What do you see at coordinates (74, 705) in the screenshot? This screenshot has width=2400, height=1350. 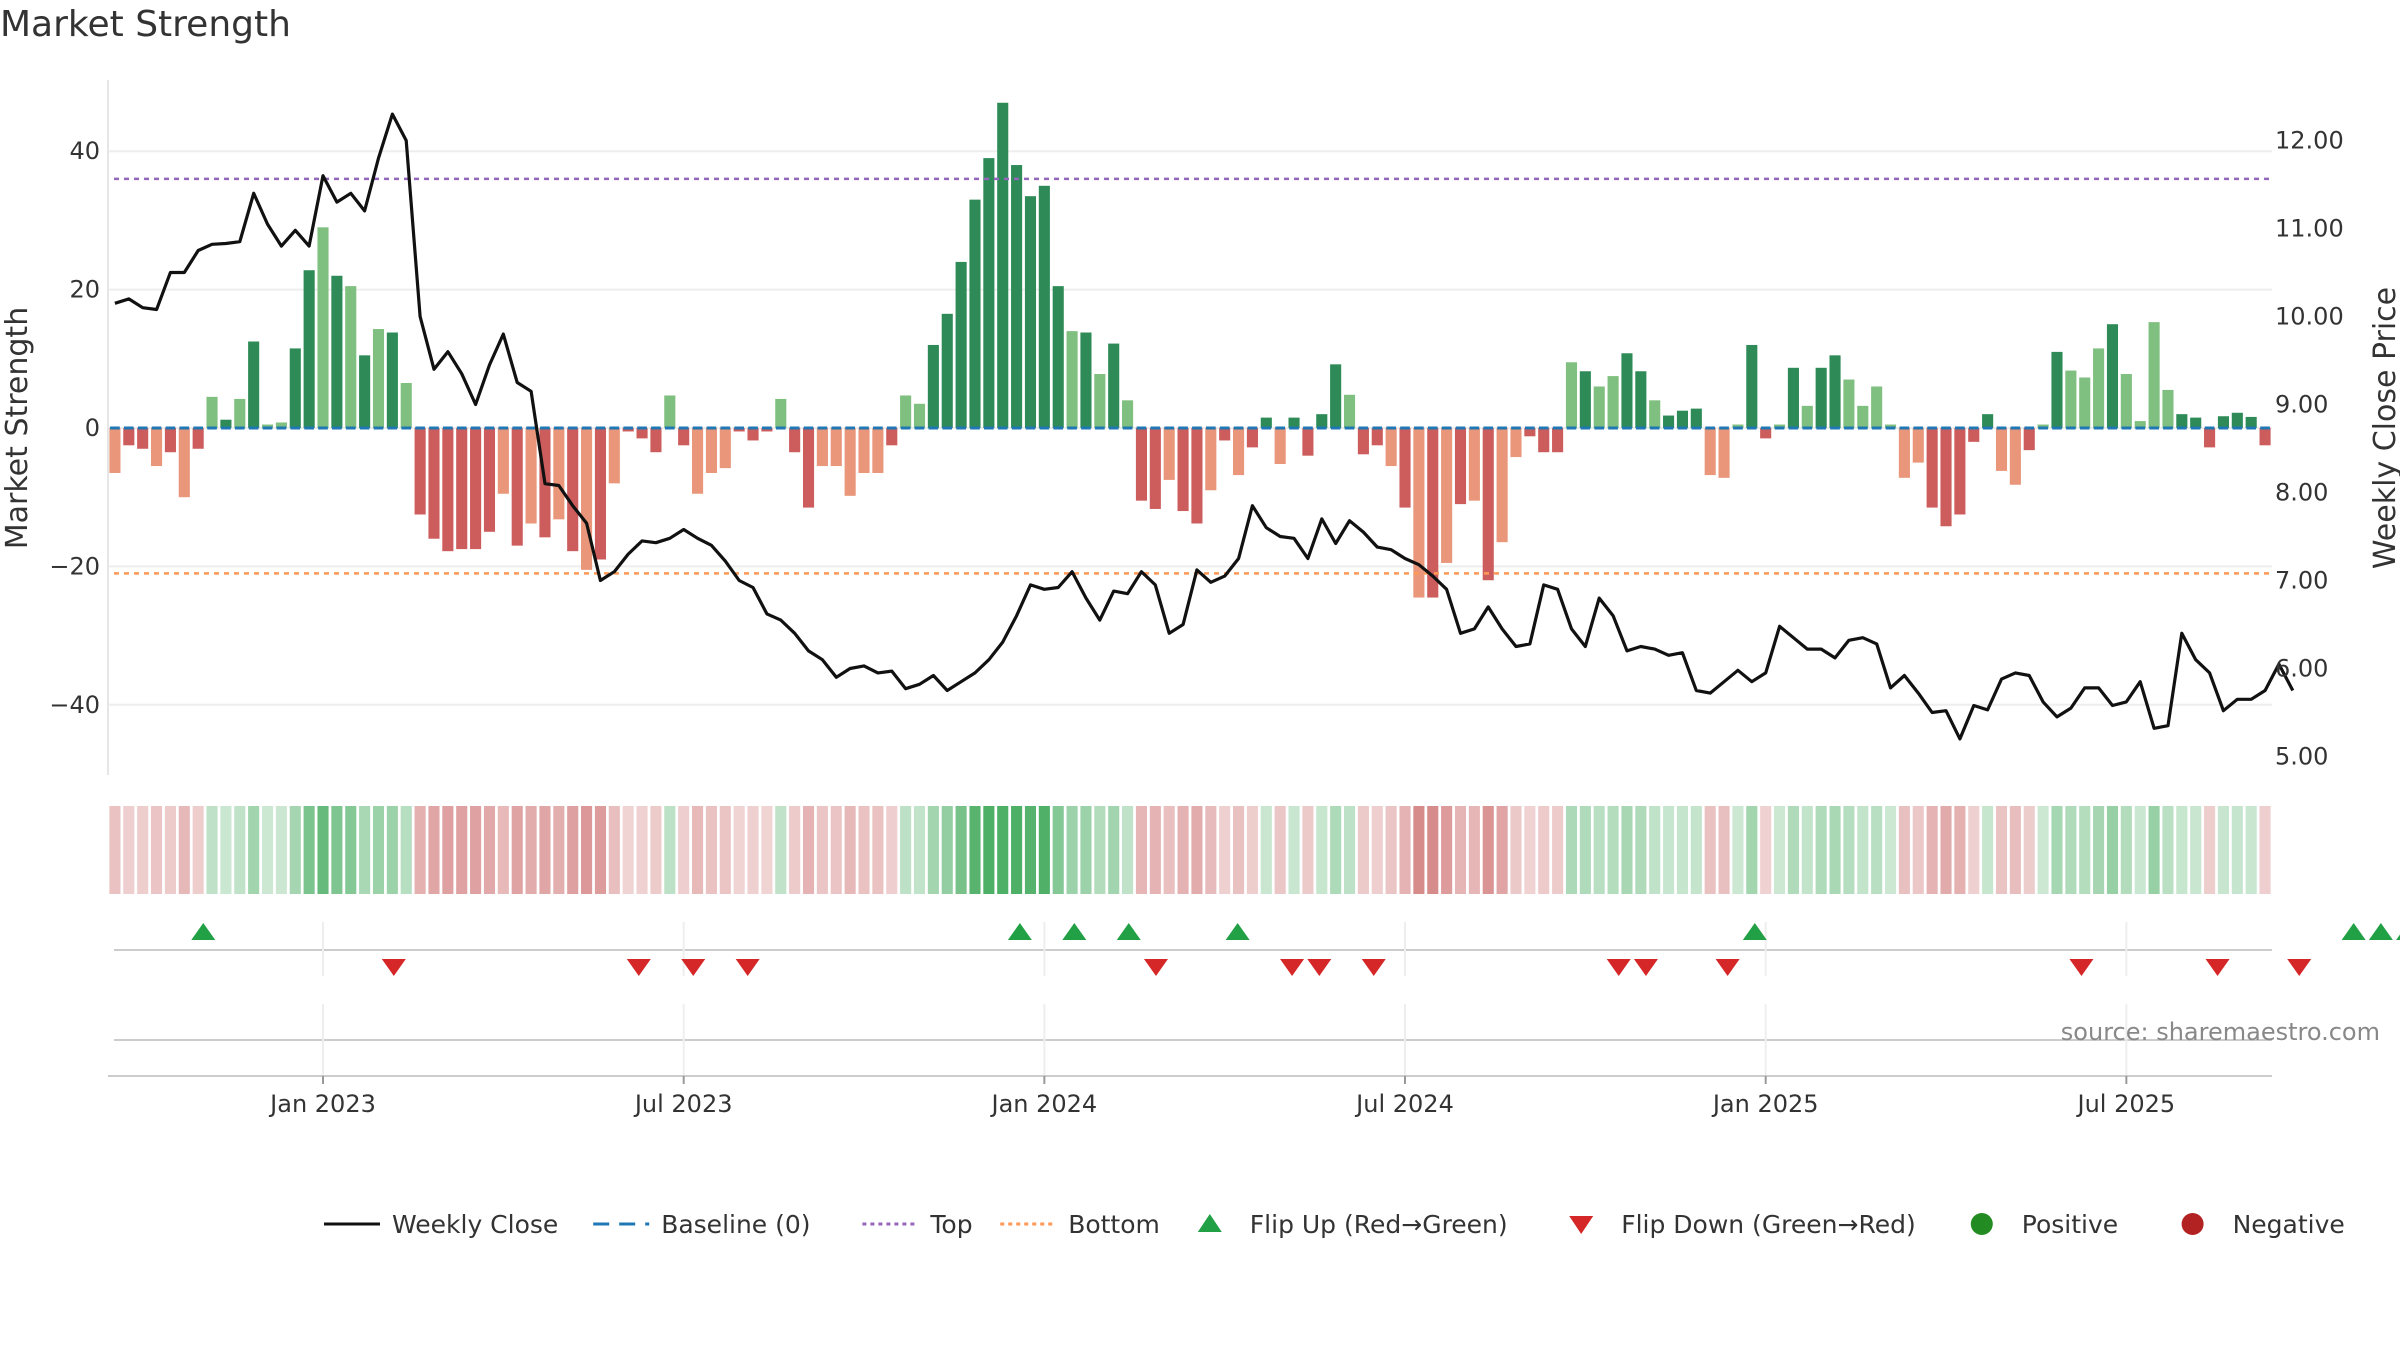 I see `y-tick-label: −40` at bounding box center [74, 705].